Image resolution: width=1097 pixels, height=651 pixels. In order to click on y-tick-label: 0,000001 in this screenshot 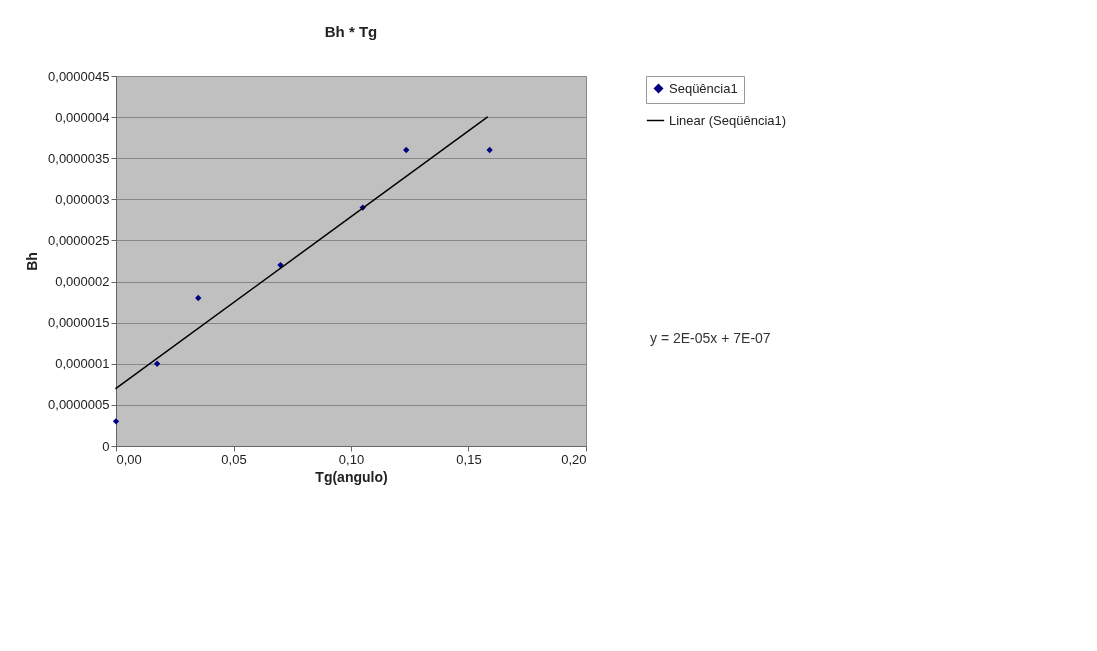, I will do `click(82, 364)`.